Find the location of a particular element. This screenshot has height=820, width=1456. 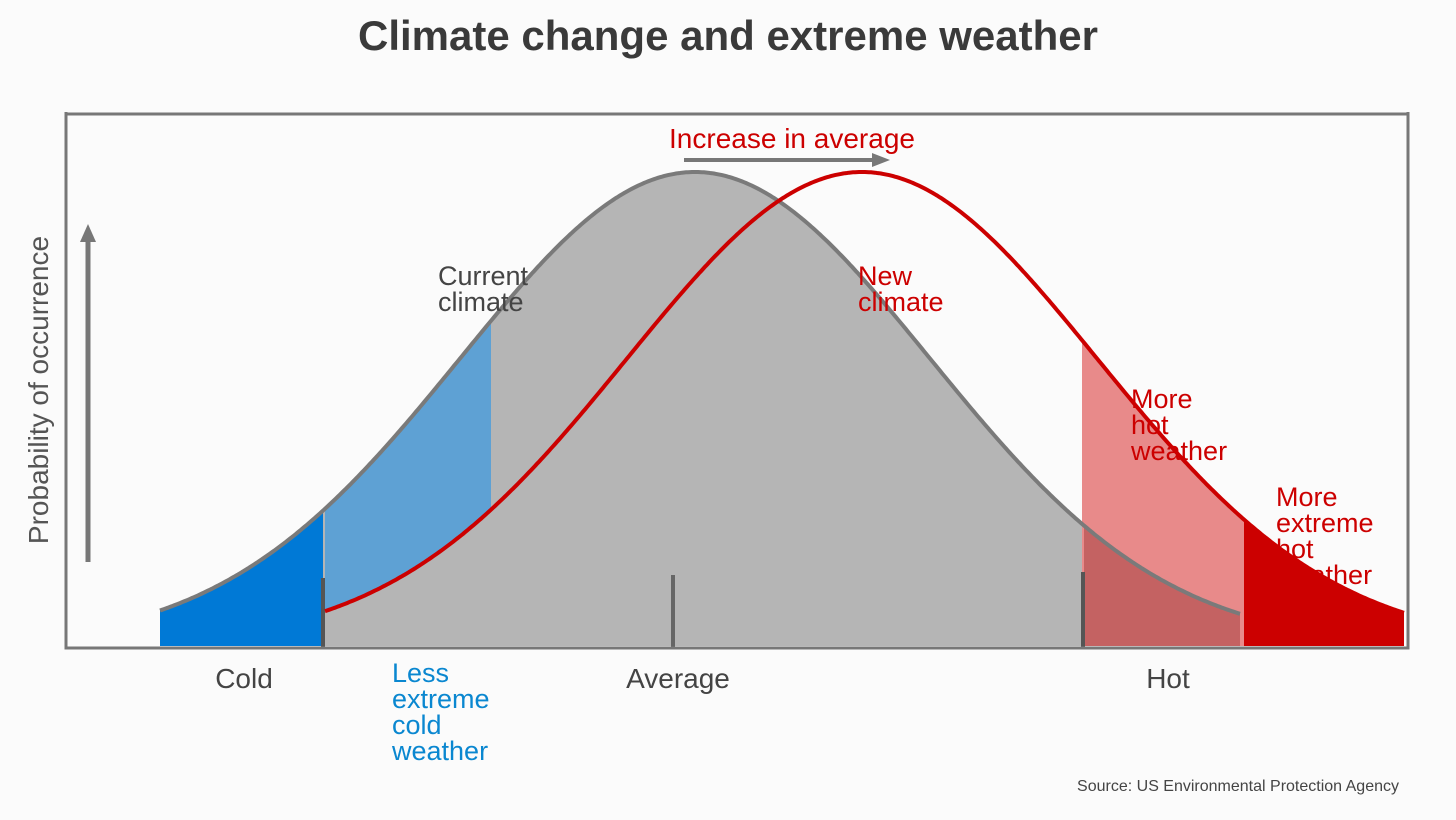

y-axis-arrow-head is located at coordinates (88, 233).